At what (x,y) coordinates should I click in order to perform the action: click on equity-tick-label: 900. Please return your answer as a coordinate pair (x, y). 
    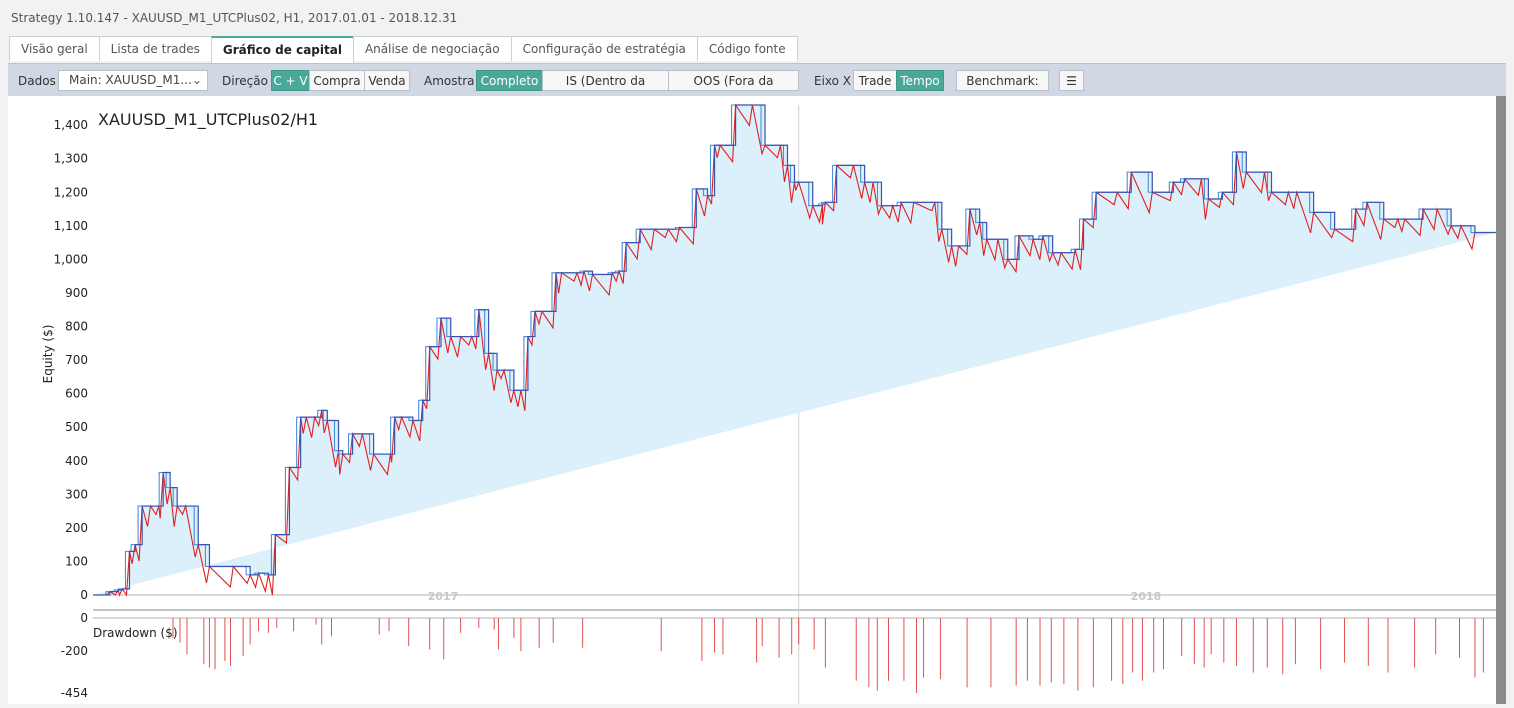
    Looking at the image, I should click on (76, 293).